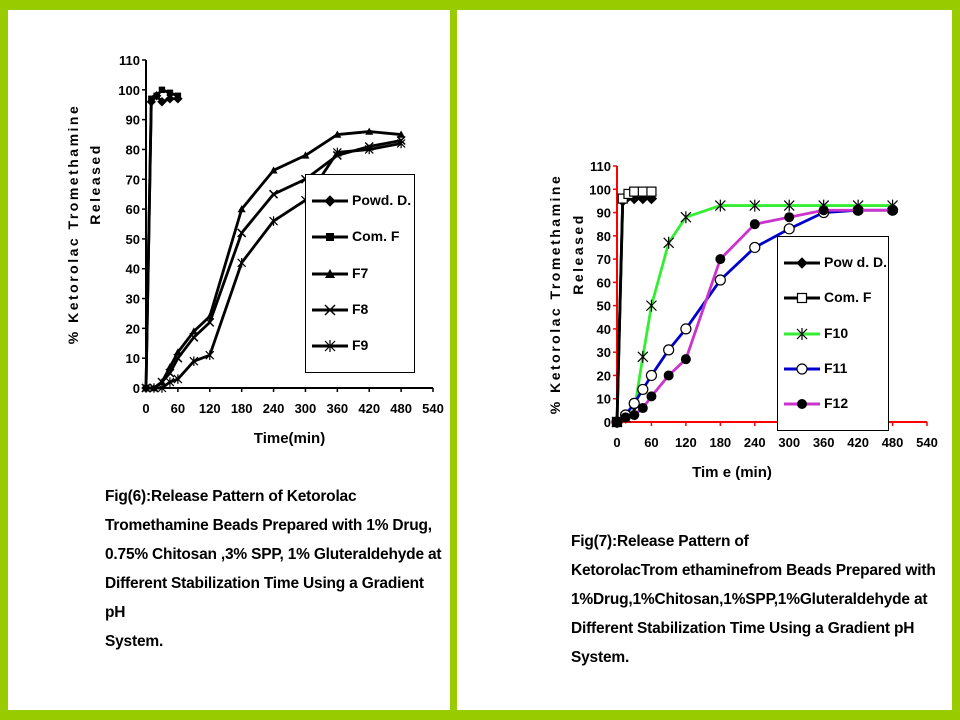  What do you see at coordinates (382, 200) in the screenshot?
I see `legend-label: Powd. D.` at bounding box center [382, 200].